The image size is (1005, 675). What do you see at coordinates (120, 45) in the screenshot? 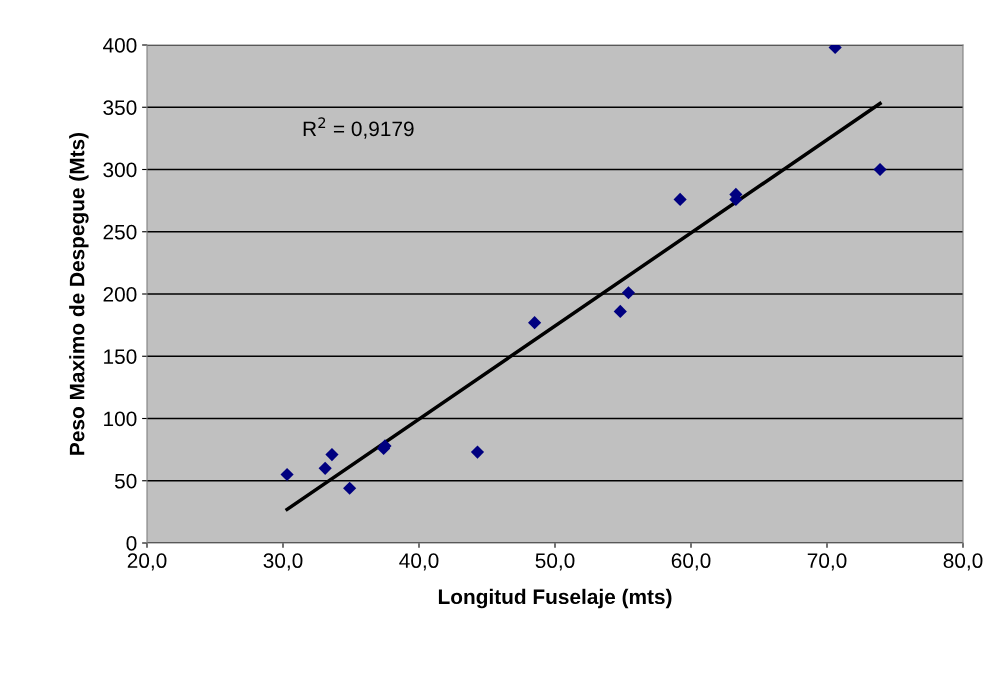
I see `y-tick-label: 400` at bounding box center [120, 45].